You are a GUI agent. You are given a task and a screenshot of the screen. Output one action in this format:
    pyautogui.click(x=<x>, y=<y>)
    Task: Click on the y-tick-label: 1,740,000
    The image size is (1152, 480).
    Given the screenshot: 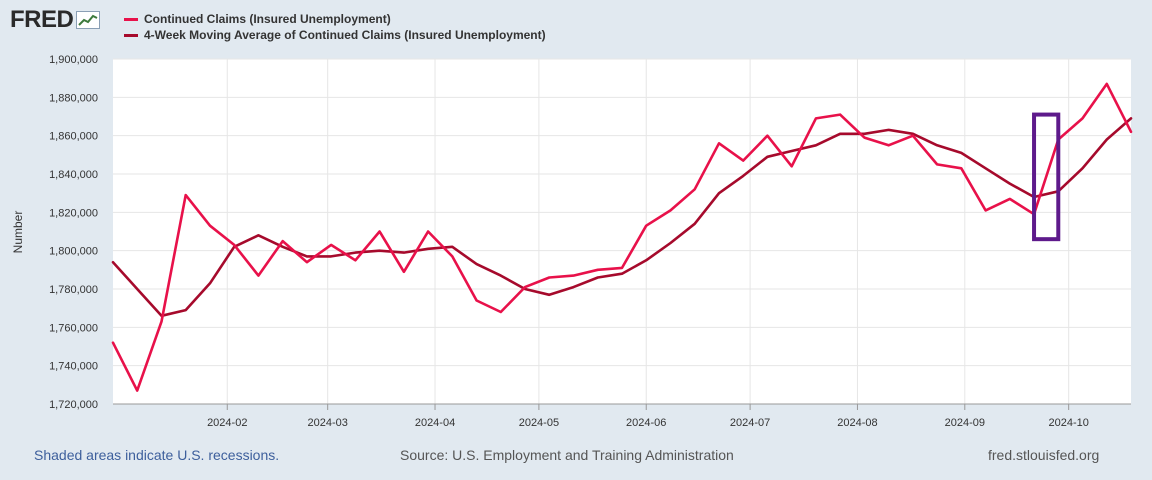 What is the action you would take?
    pyautogui.click(x=73, y=367)
    